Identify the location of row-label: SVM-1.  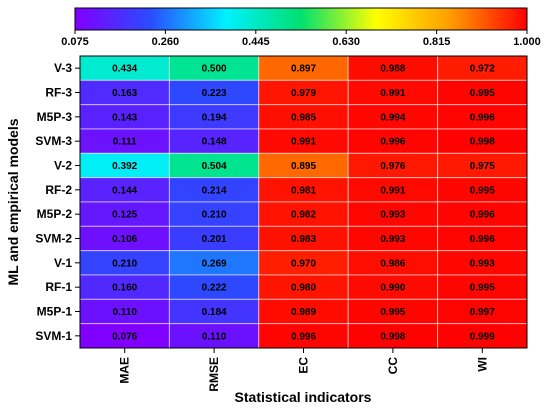
(53, 336).